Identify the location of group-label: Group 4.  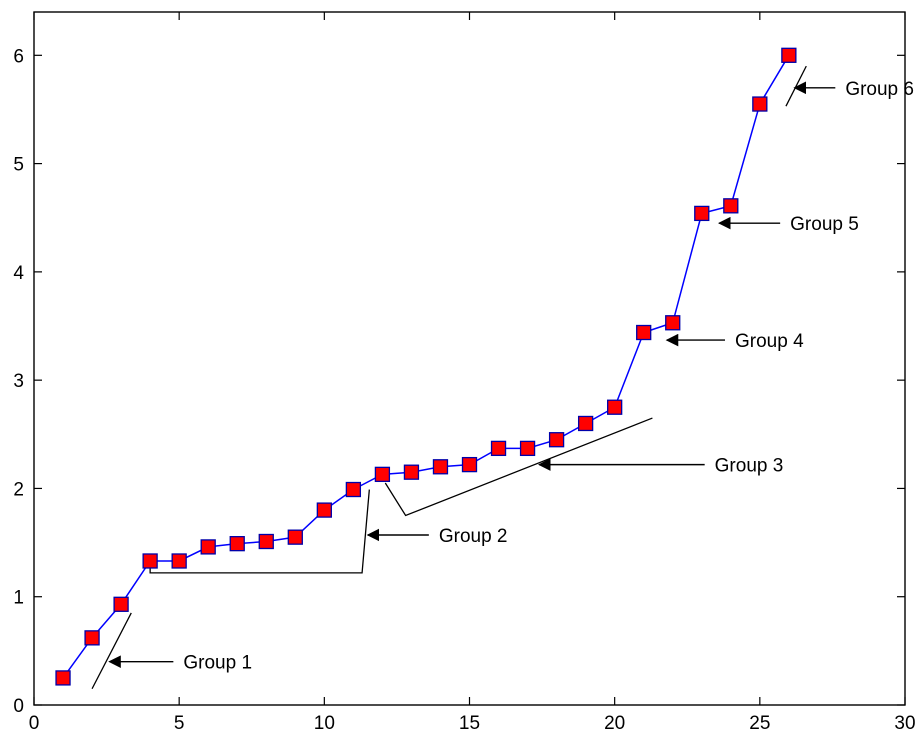
(769, 341).